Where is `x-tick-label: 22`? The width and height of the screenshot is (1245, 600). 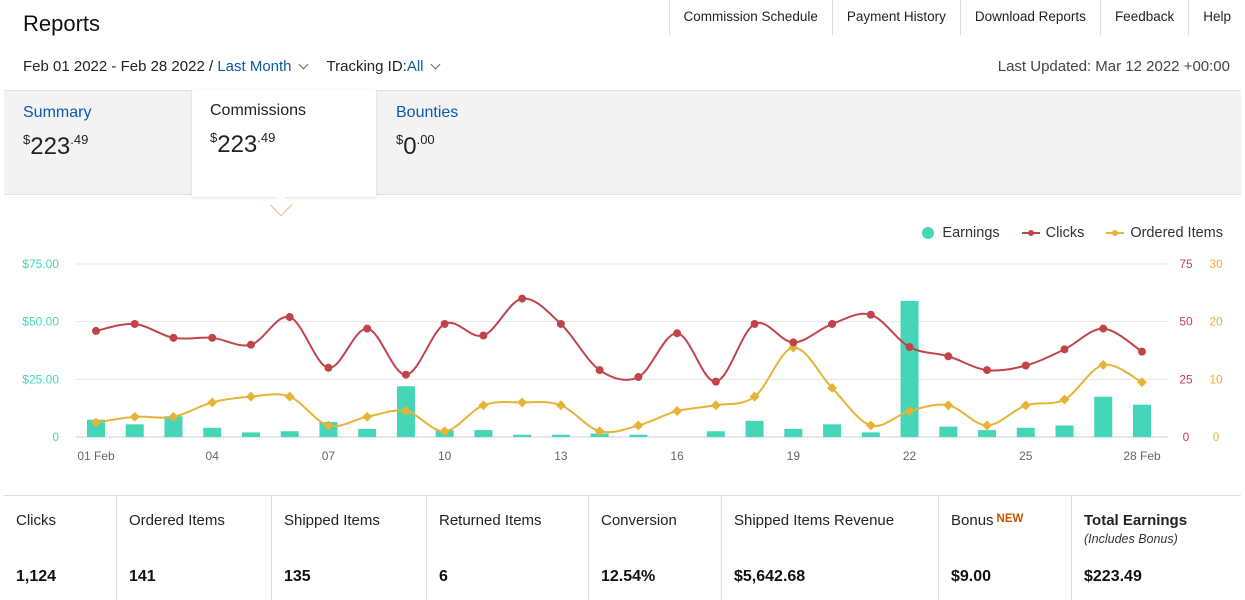 x-tick-label: 22 is located at coordinates (910, 456).